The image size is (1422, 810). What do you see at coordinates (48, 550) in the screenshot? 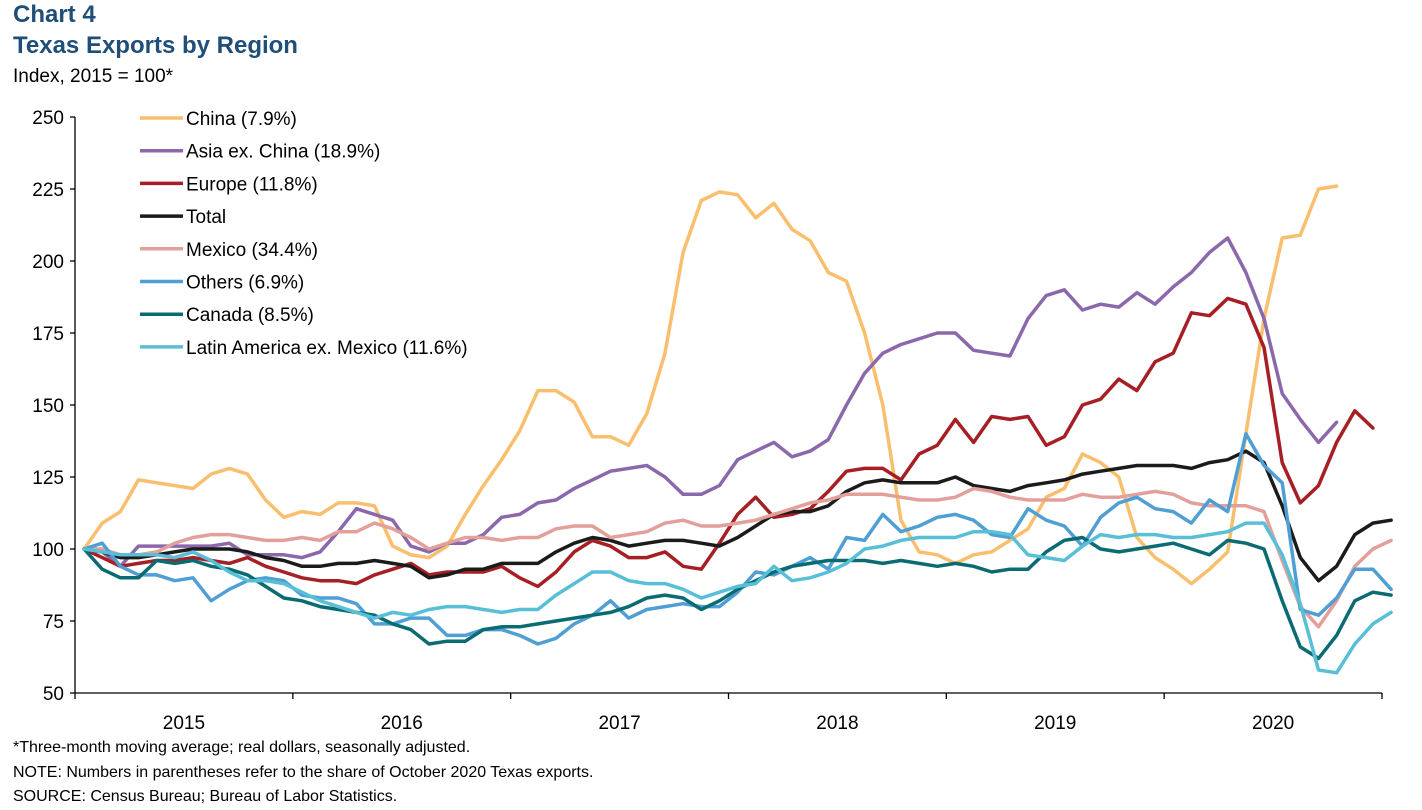
I see `y-tick-label: 100` at bounding box center [48, 550].